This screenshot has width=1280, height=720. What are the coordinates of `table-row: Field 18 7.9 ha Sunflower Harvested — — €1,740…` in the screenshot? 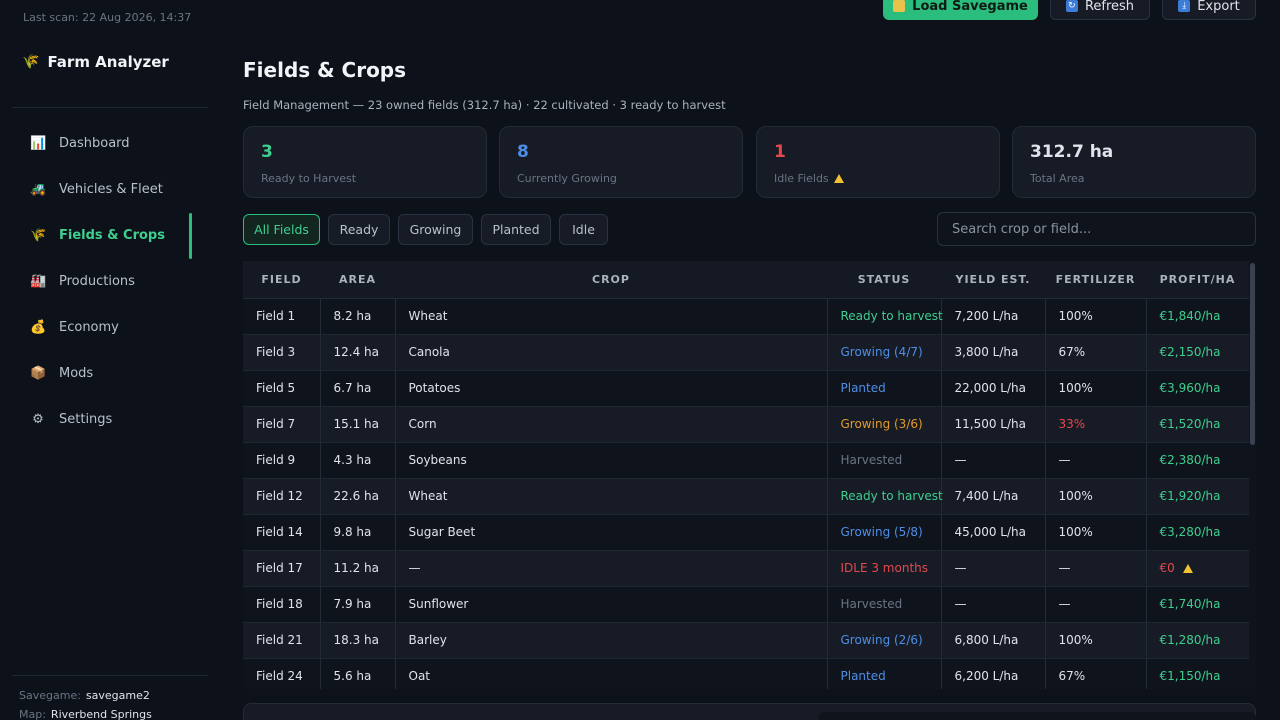 It's located at (746, 603).